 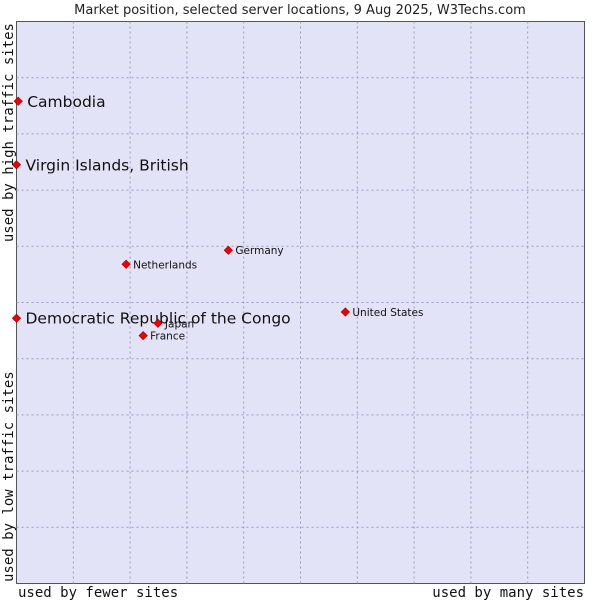 I want to click on x-axis-label-right: used by many sites, so click(x=508, y=592).